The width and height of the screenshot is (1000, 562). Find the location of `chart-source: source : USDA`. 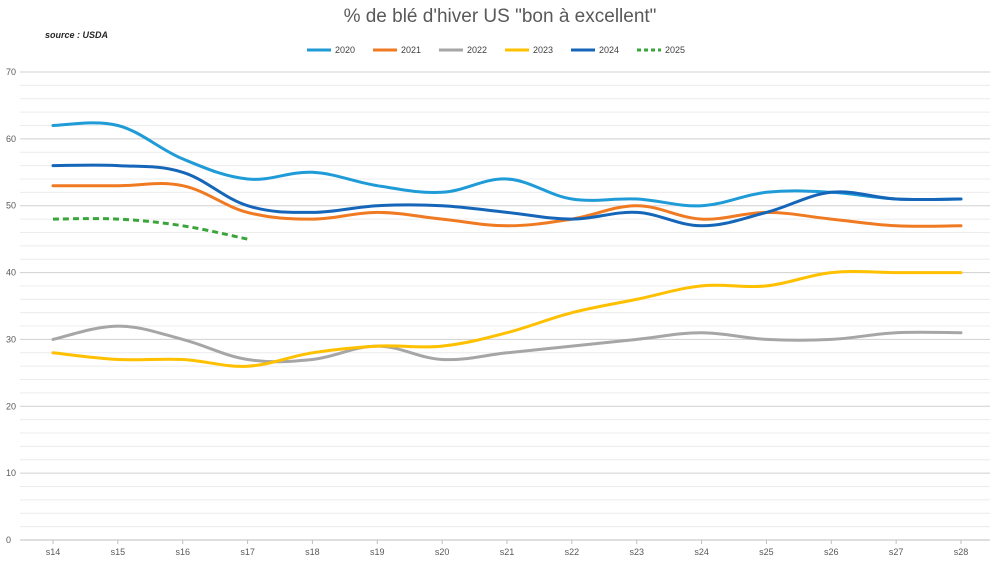

chart-source: source : USDA is located at coordinates (77, 35).